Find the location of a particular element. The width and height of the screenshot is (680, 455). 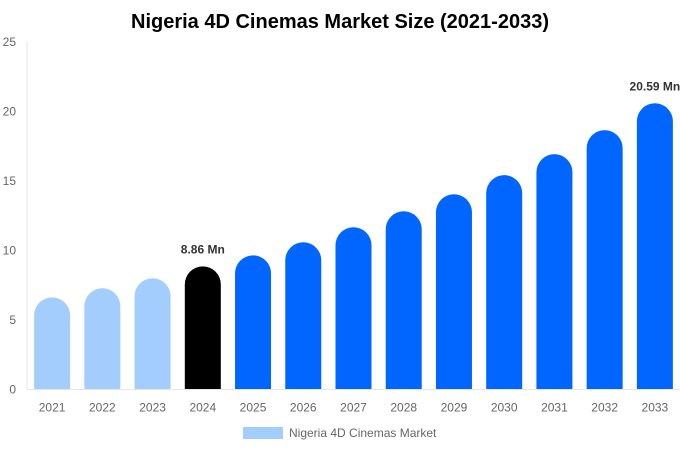

x-tick-label: 2029 is located at coordinates (454, 408).